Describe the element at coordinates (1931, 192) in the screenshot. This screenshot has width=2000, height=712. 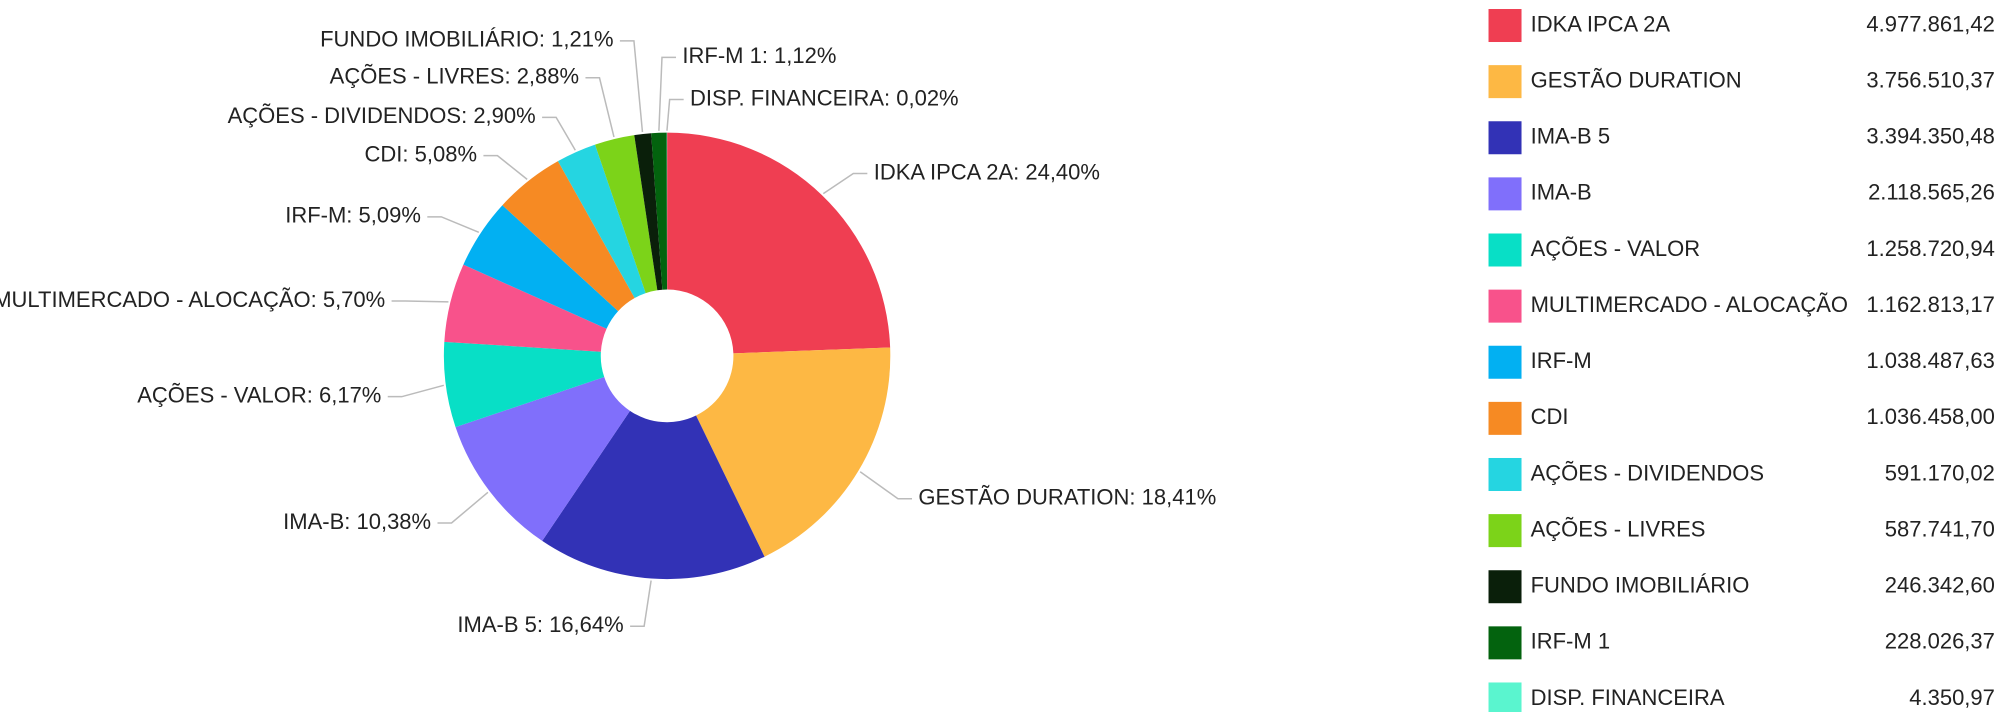
I see `legend-amount: 2.118.565,26` at that location.